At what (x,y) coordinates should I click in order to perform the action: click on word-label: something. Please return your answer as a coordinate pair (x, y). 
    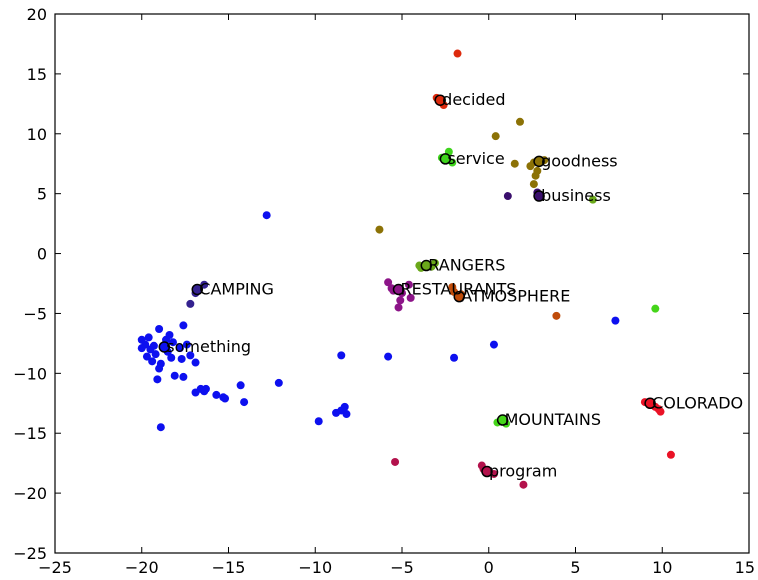
    Looking at the image, I should click on (208, 346).